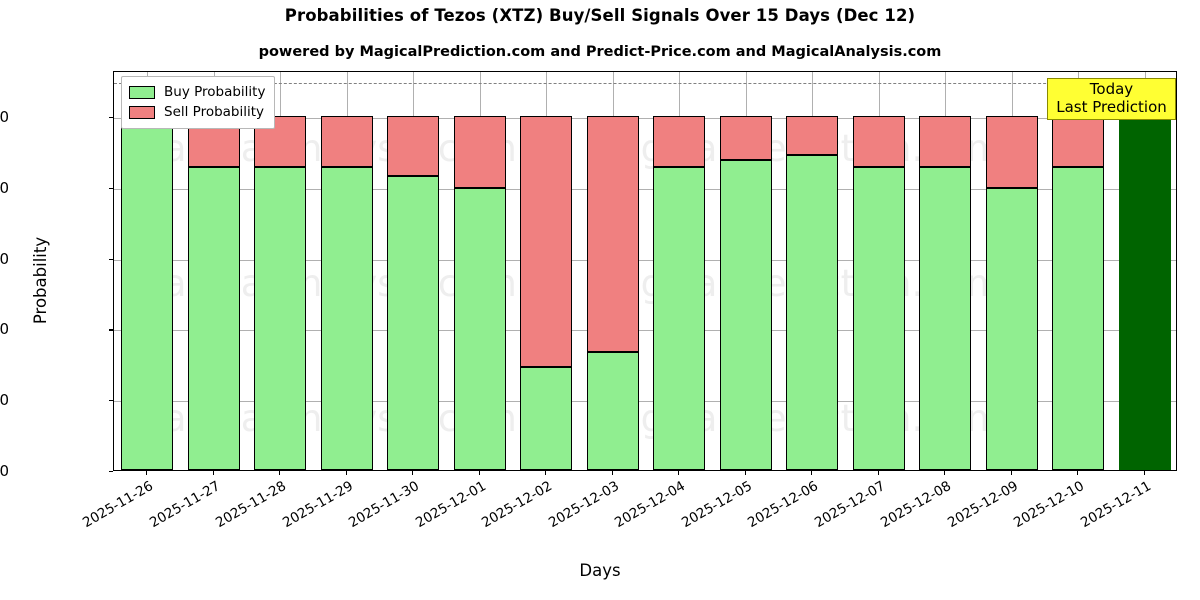  I want to click on today-annotation-line2: Last Prediction, so click(1111, 106).